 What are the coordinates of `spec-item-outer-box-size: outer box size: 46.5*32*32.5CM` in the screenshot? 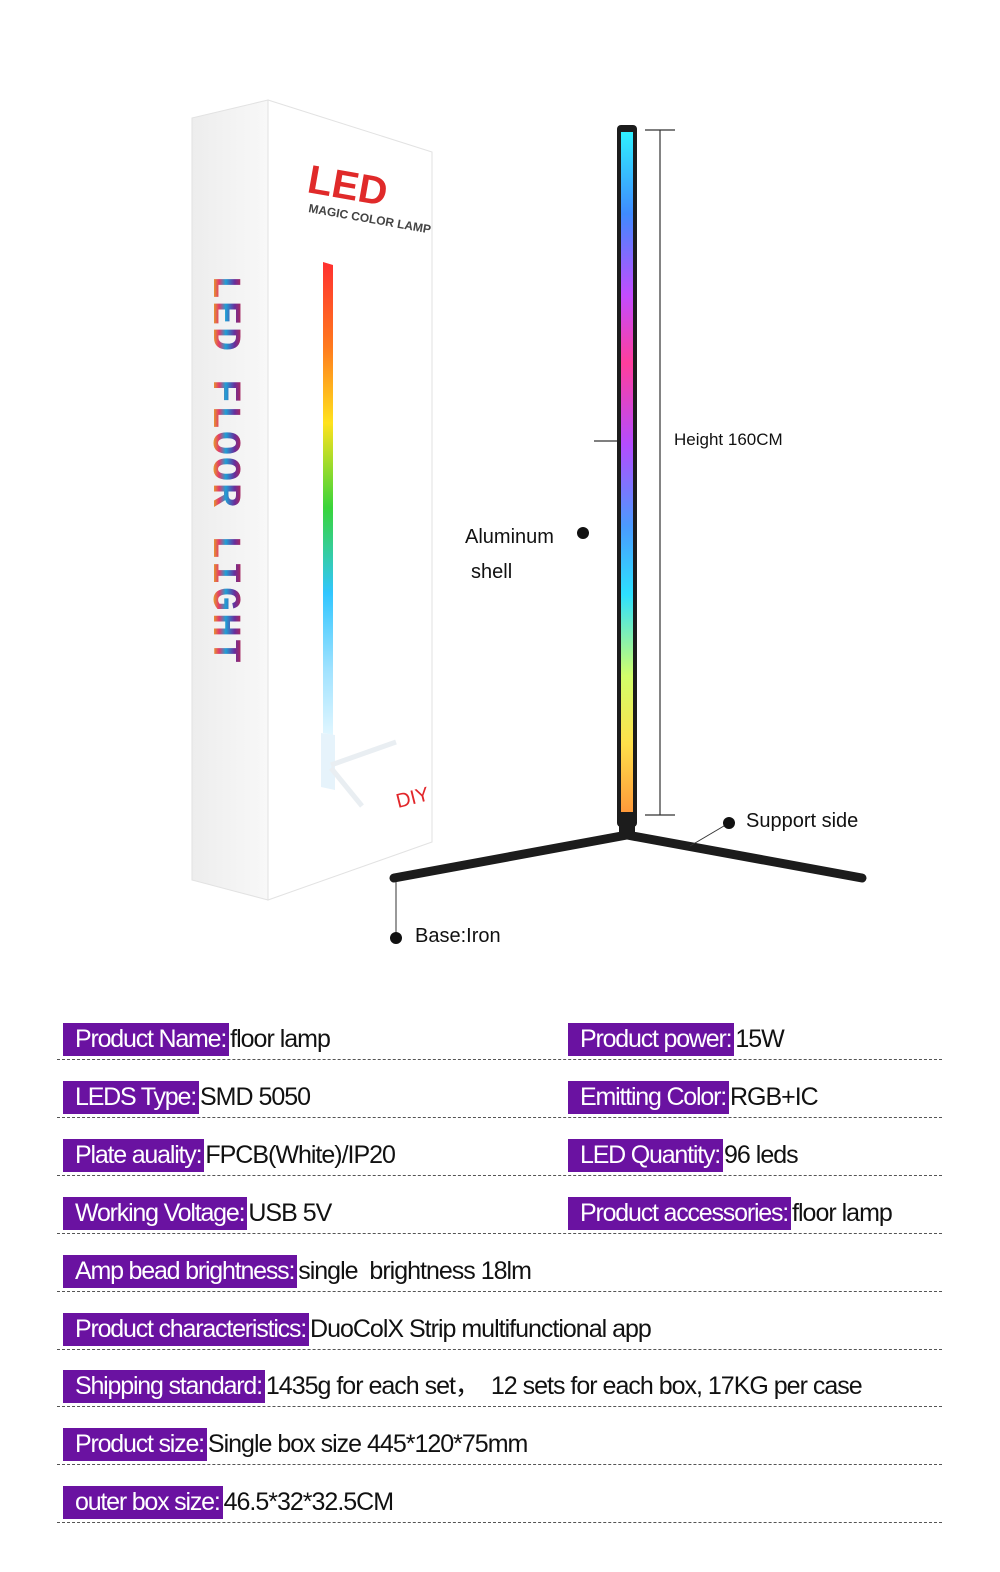 It's located at (228, 1502).